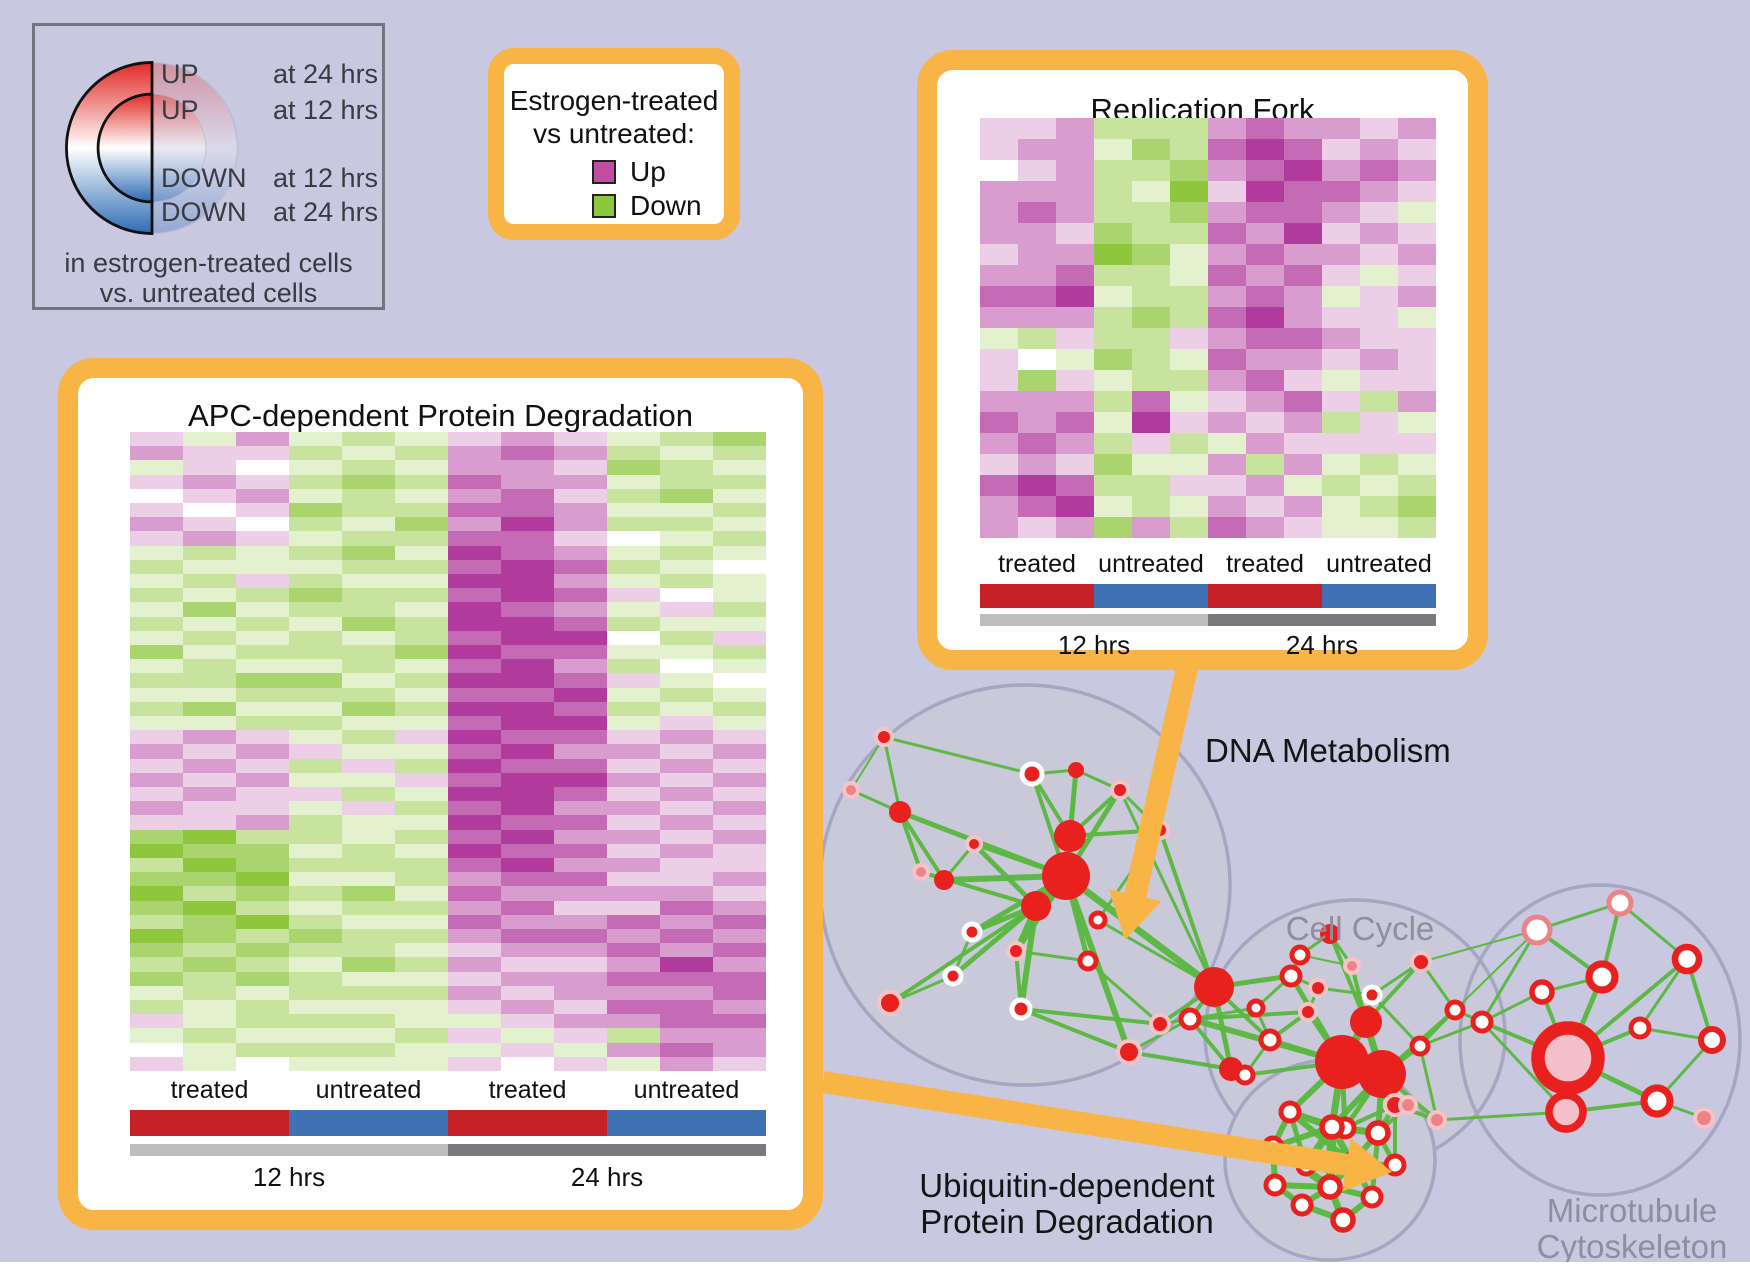  Describe the element at coordinates (1052, 956) in the screenshot. I see `network-edge` at that location.